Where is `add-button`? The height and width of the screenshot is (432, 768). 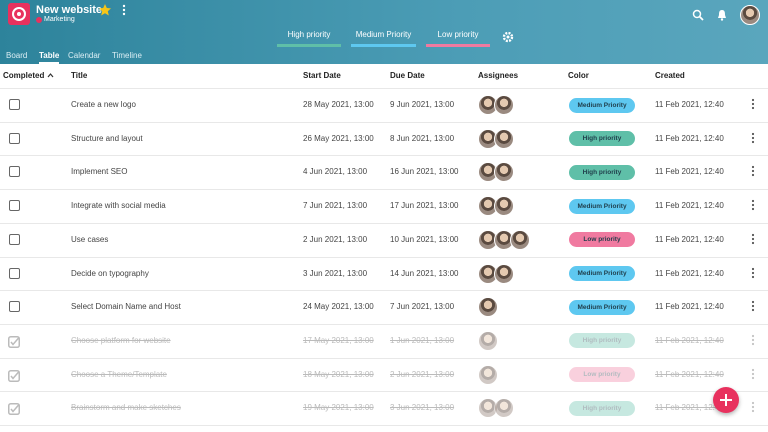
add-button is located at coordinates (726, 400).